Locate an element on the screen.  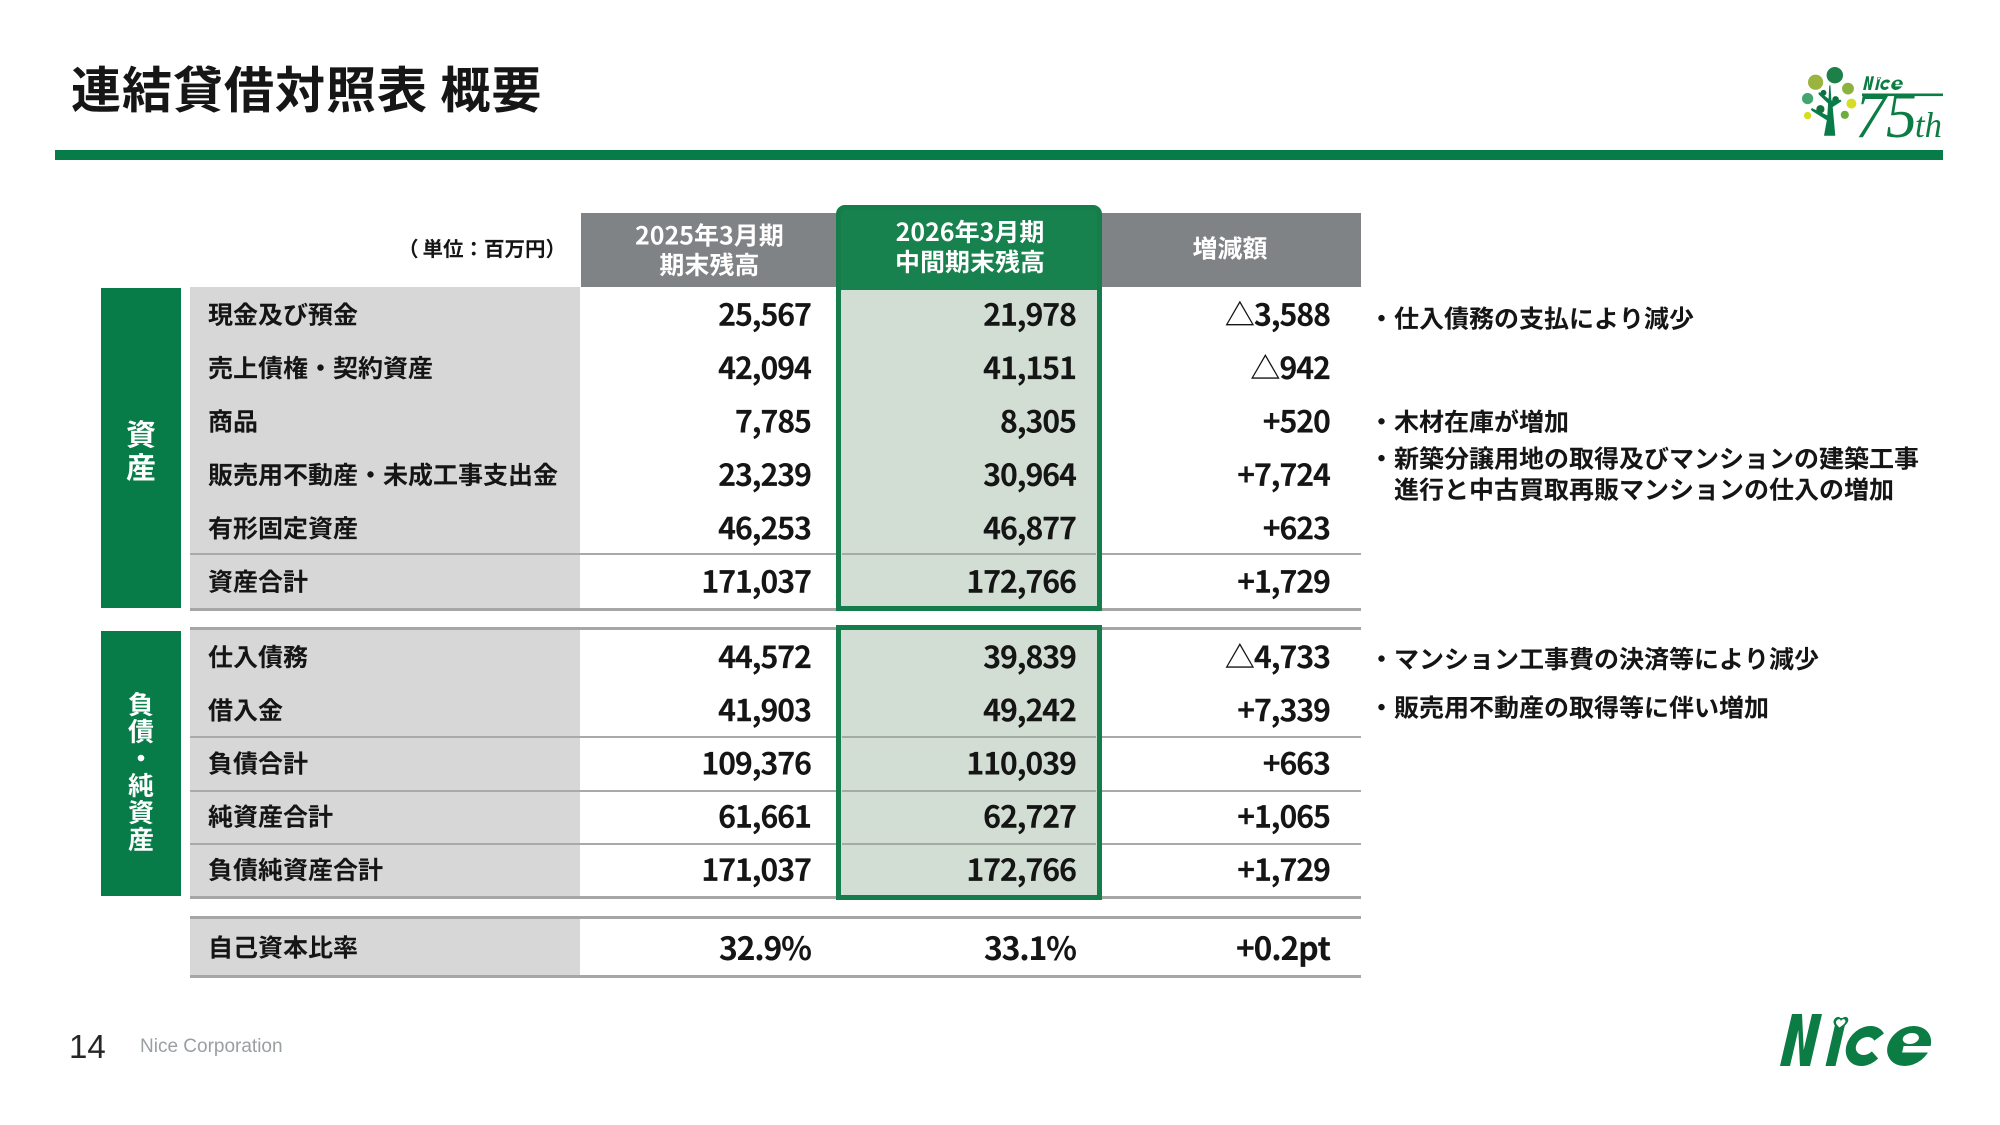
svg-text: 75 is located at coordinates (1886, 115).